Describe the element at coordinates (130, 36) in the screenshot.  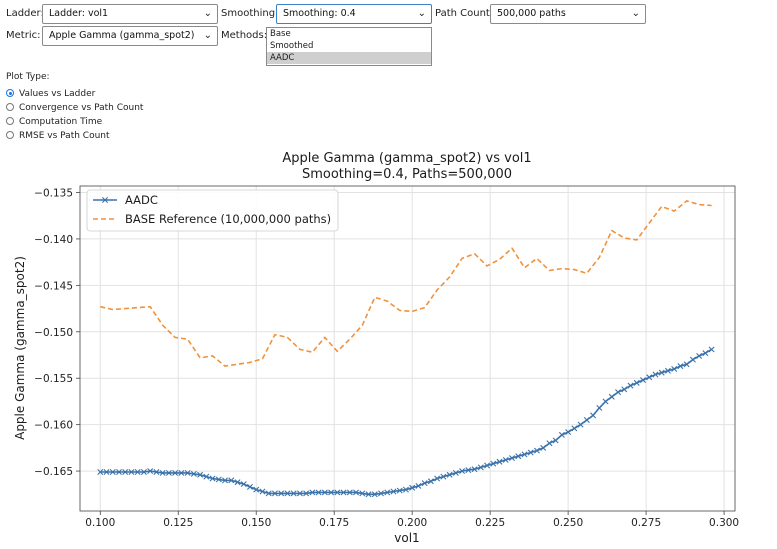
I see `metric-select: Apple Gamma (gamma_spot2) ⌄` at that location.